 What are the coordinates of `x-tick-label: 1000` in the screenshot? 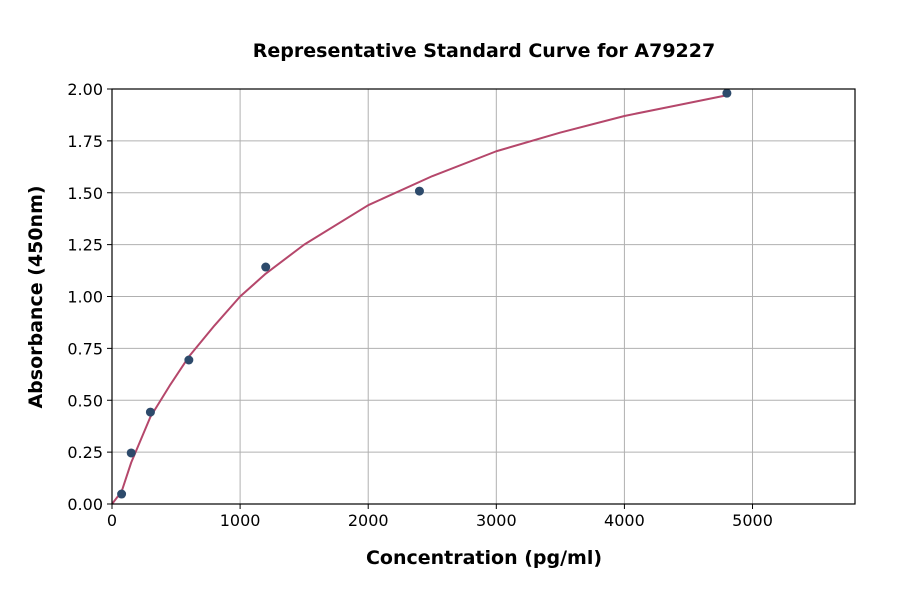 It's located at (240, 520).